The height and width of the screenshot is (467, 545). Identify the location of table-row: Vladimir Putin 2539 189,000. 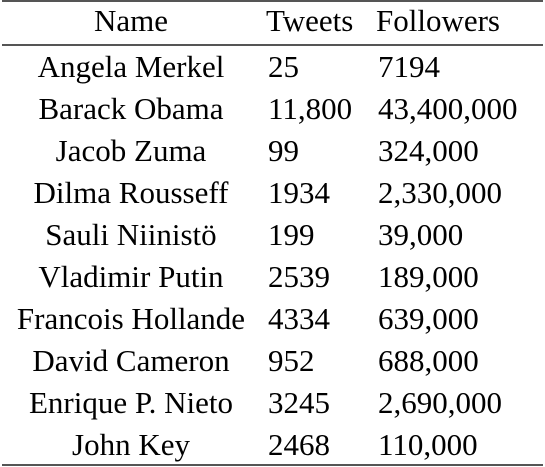
(272, 277).